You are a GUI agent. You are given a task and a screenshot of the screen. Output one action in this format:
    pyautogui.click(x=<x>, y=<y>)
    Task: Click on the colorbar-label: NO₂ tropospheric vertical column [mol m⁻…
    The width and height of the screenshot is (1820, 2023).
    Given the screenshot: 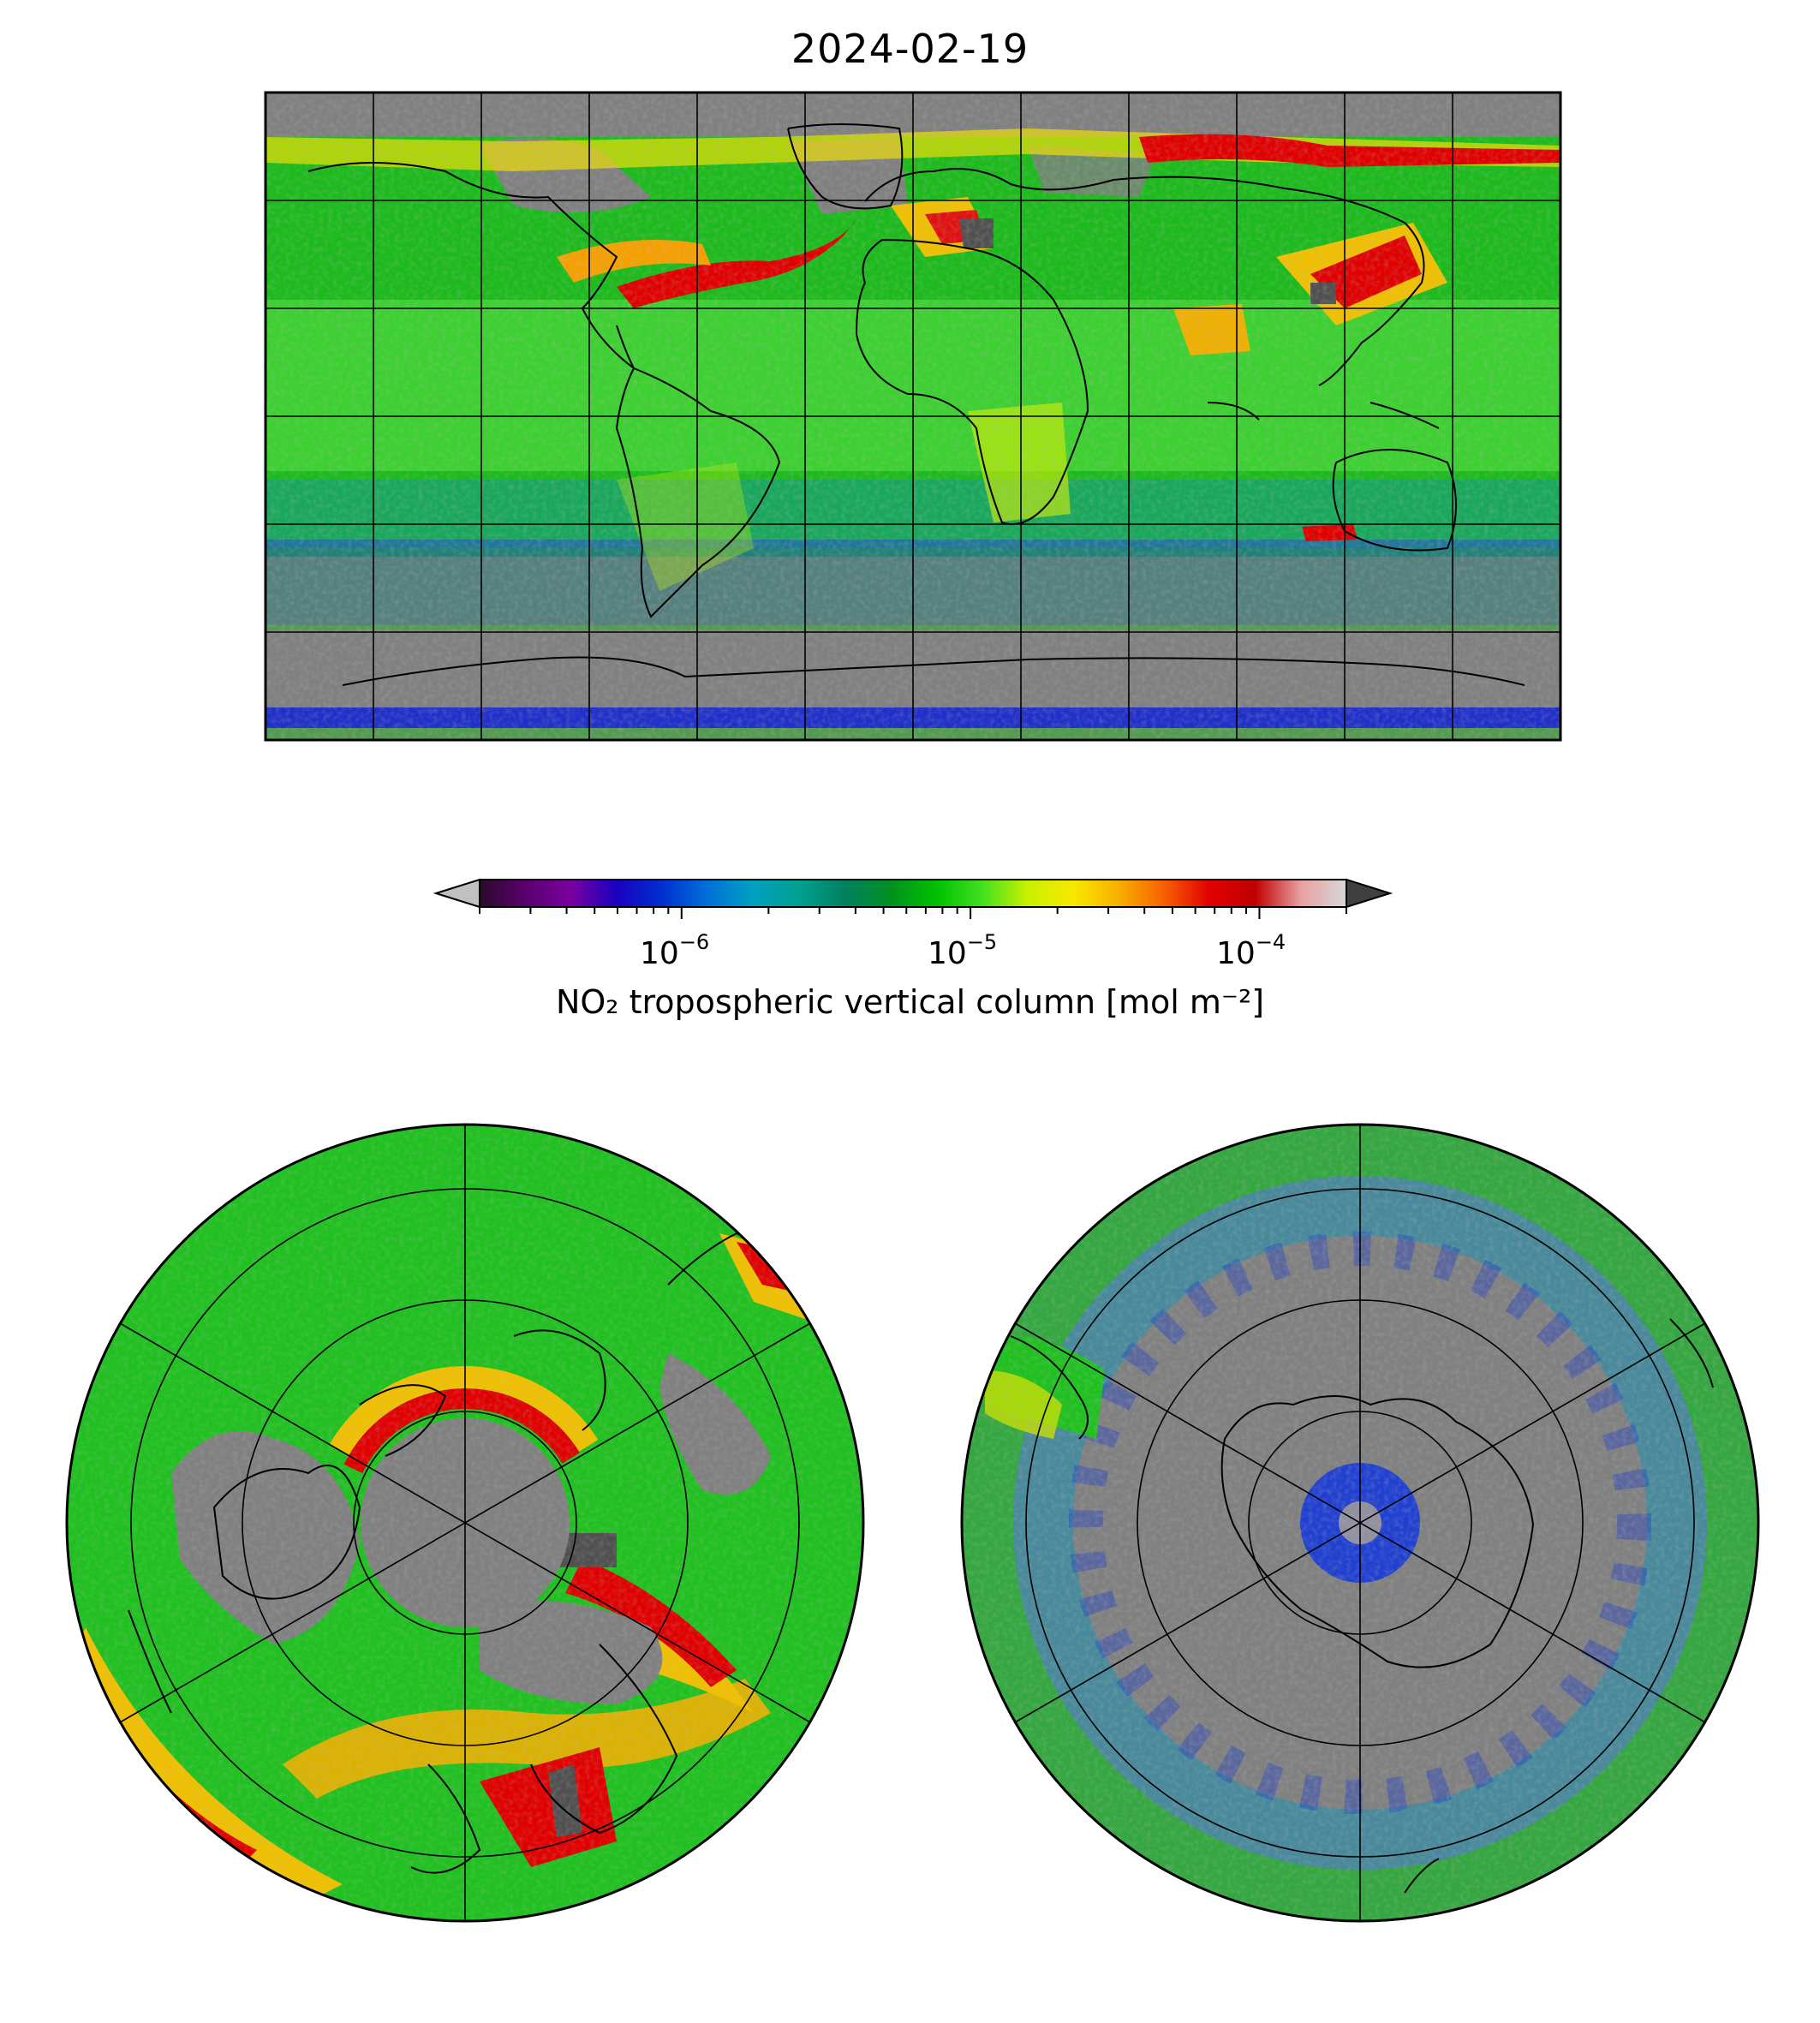 What is the action you would take?
    pyautogui.click(x=910, y=1002)
    